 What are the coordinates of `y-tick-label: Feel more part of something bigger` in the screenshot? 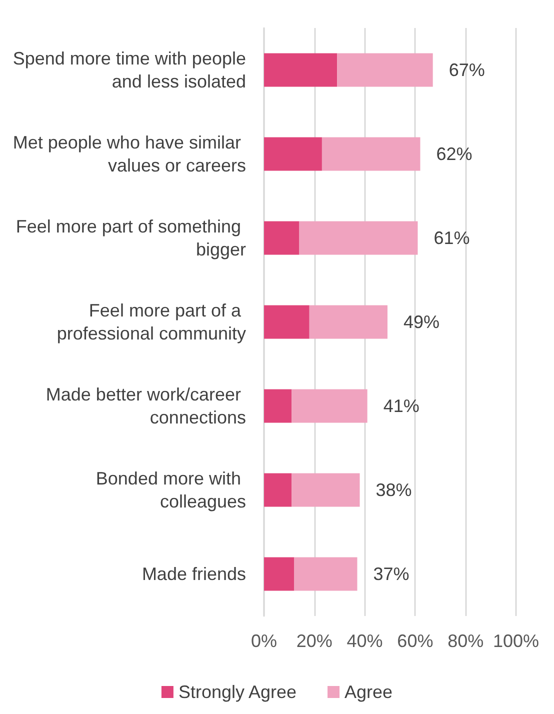 It's located at (131, 238).